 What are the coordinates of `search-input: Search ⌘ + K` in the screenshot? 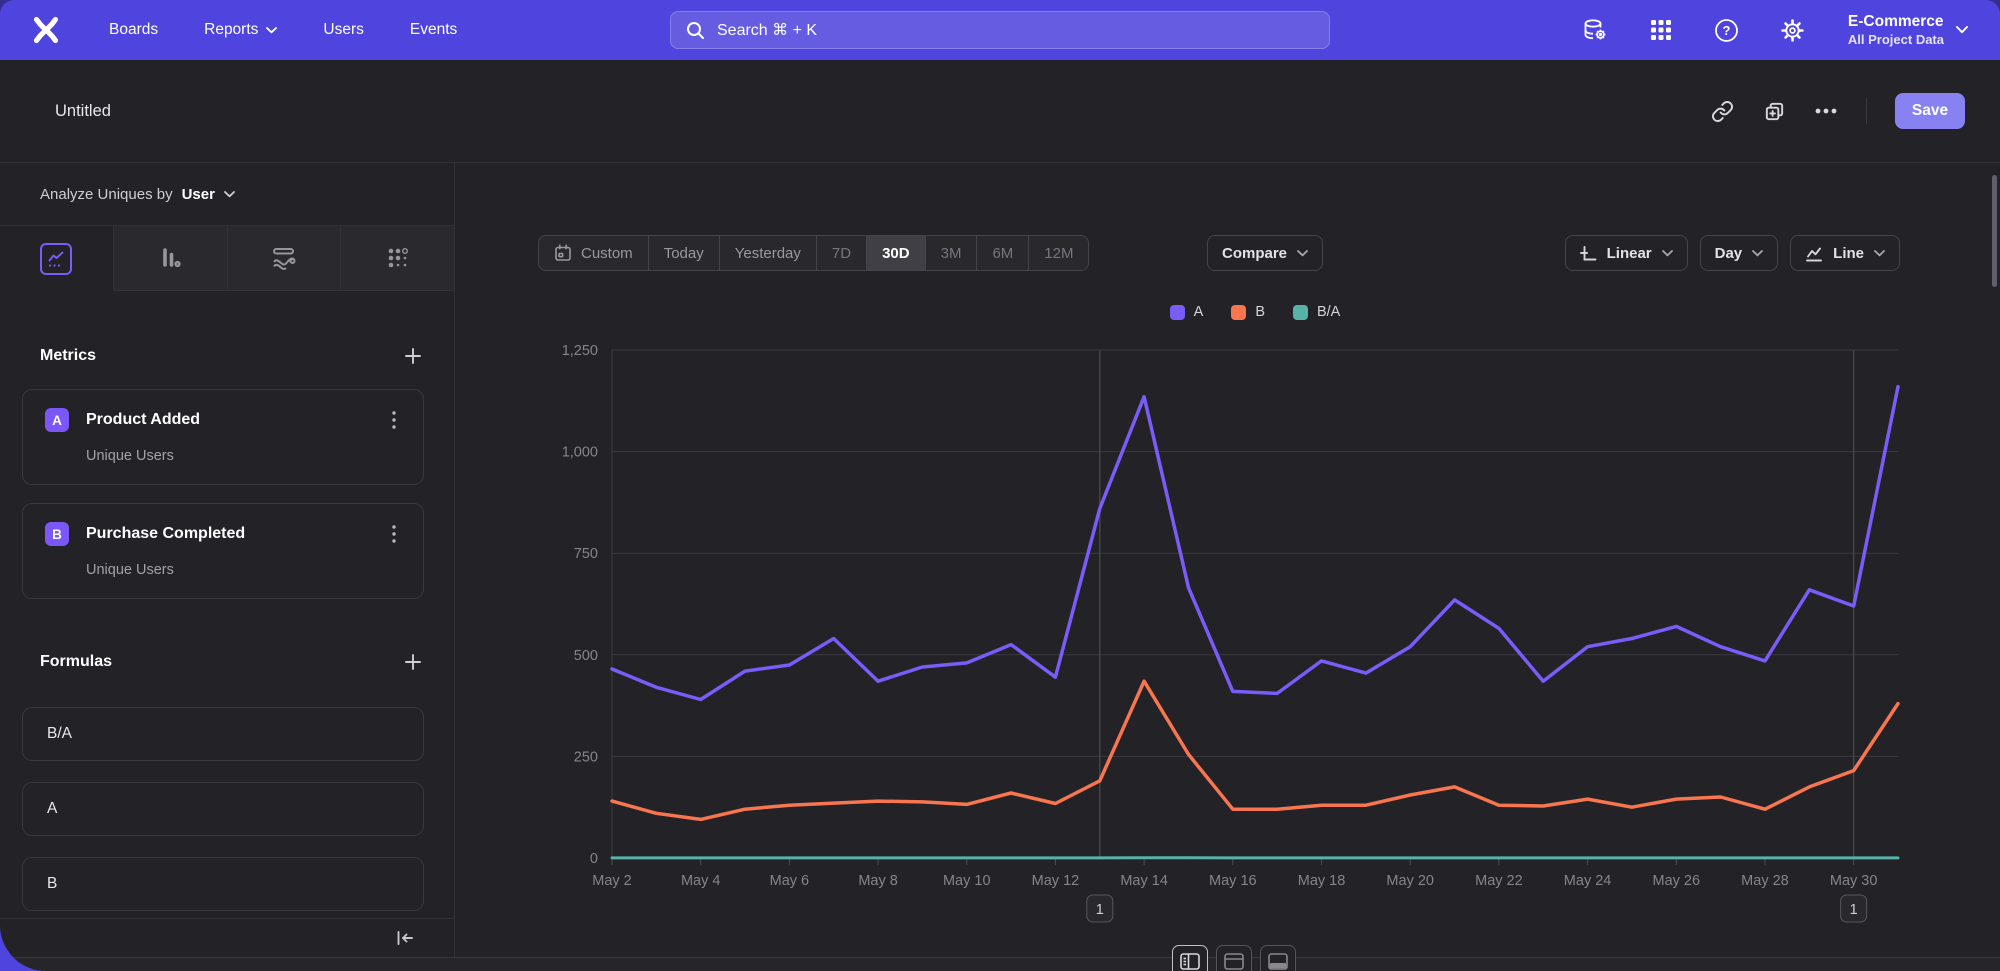 It's located at (1000, 30).